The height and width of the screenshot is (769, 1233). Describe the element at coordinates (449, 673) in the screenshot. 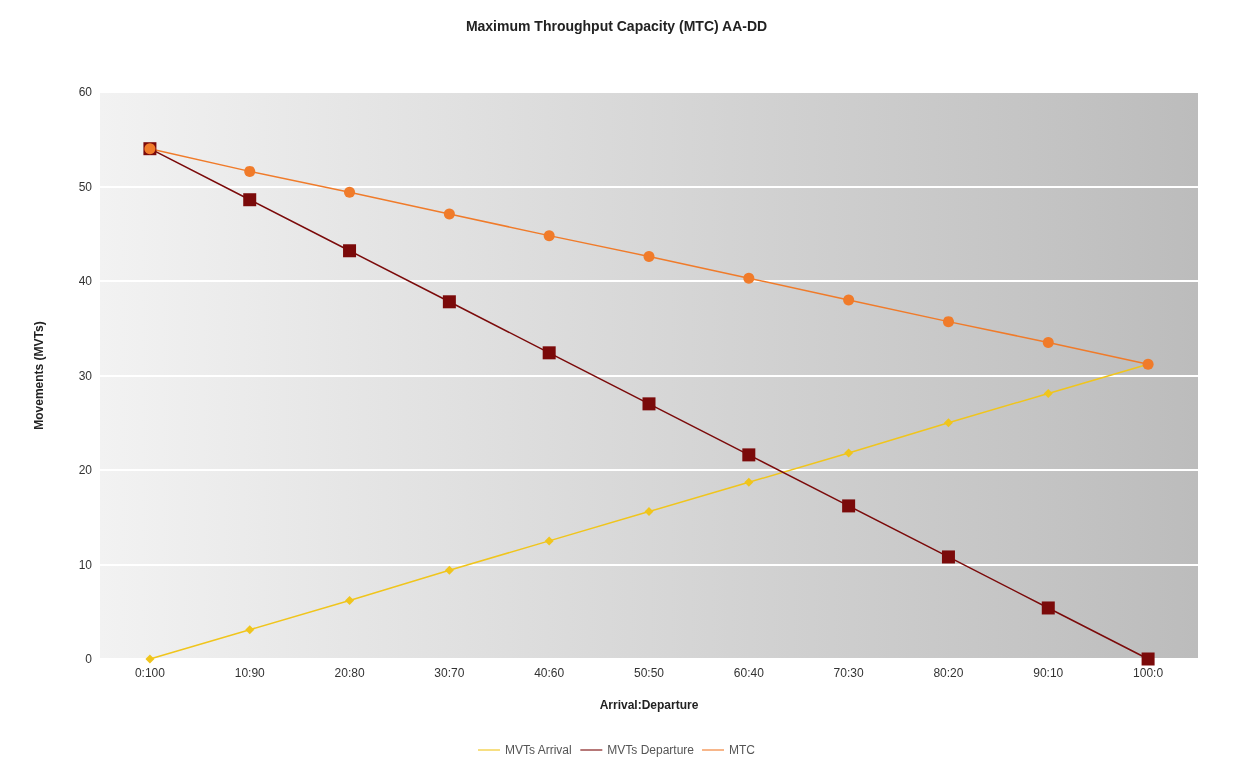

I see `x-tick-label: 30:70` at that location.